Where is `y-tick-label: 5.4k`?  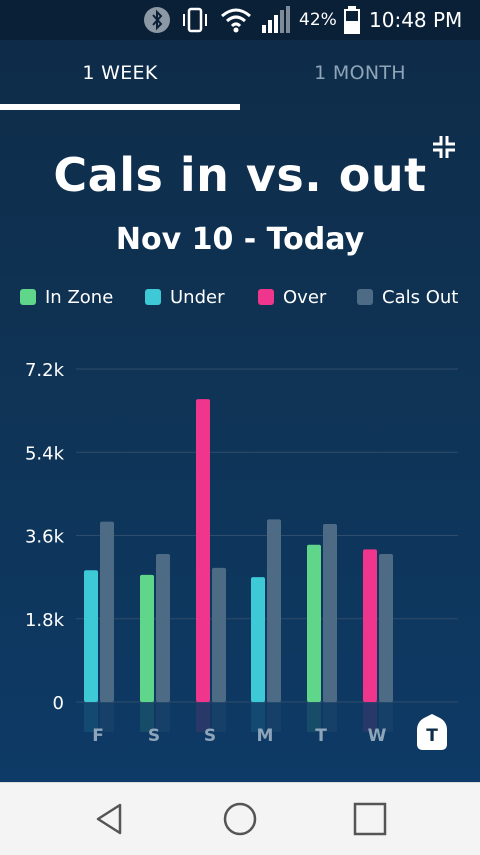
y-tick-label: 5.4k is located at coordinates (45, 453).